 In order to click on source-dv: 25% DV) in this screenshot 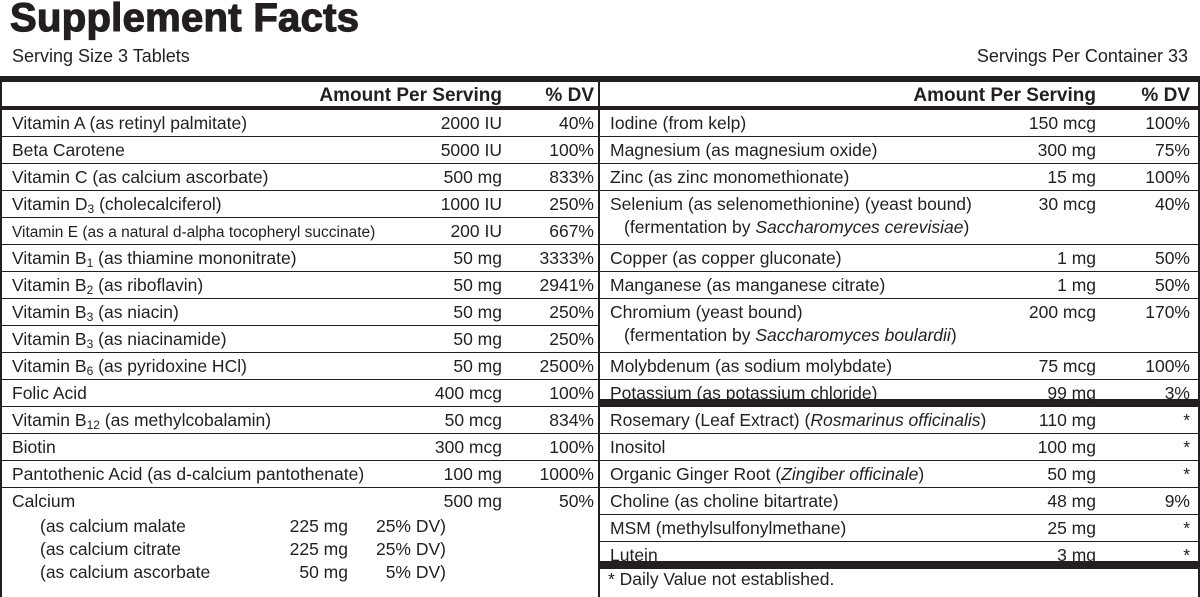, I will do `click(410, 526)`.